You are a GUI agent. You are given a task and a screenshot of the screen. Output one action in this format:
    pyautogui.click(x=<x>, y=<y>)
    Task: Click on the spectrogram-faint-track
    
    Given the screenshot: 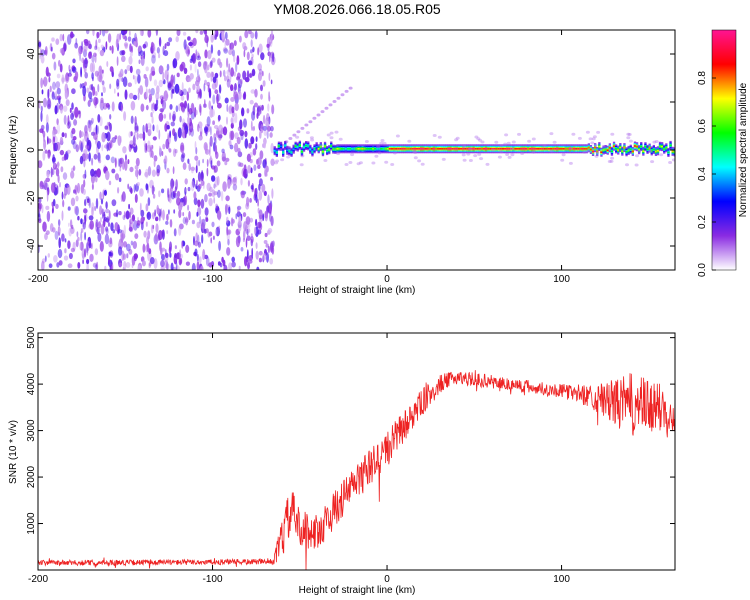 What is the action you would take?
    pyautogui.click(x=326, y=108)
    